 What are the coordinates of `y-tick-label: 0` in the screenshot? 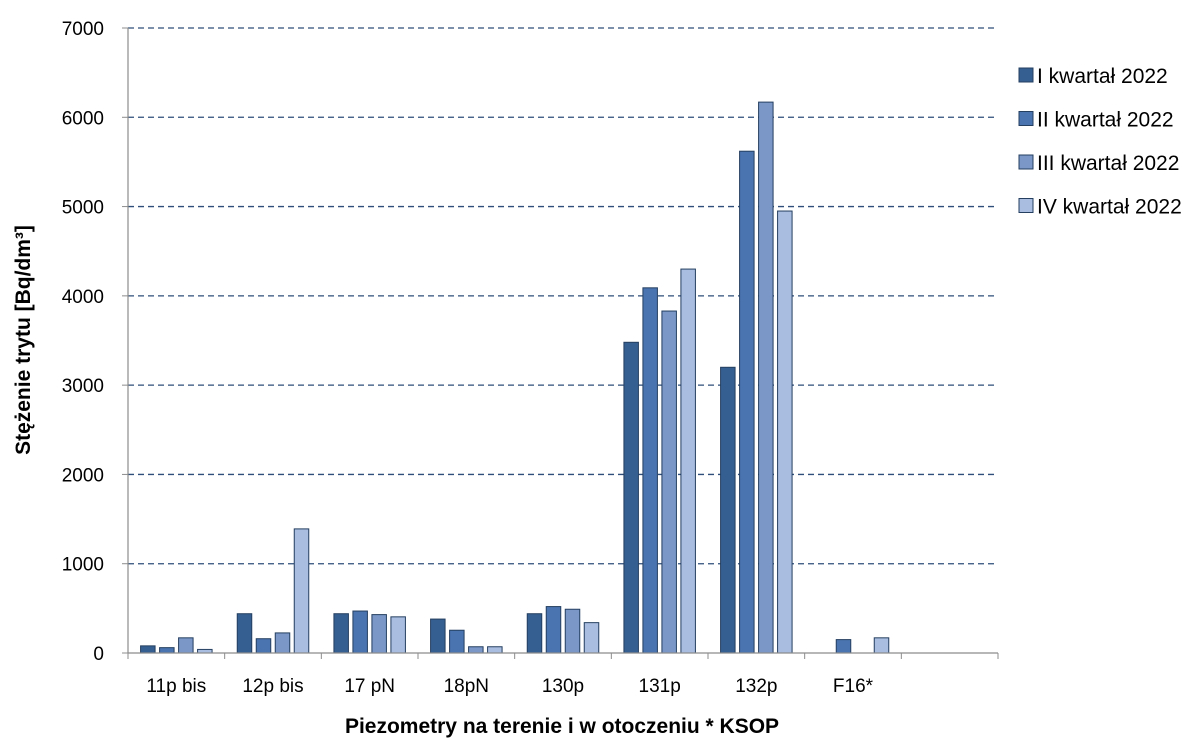 It's located at (98, 654).